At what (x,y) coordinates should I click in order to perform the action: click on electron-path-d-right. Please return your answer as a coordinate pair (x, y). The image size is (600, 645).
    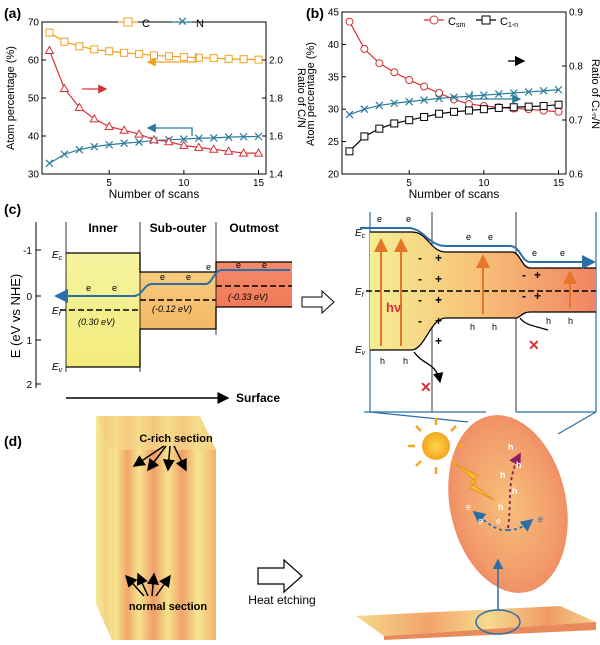
    Looking at the image, I should click on (520, 525).